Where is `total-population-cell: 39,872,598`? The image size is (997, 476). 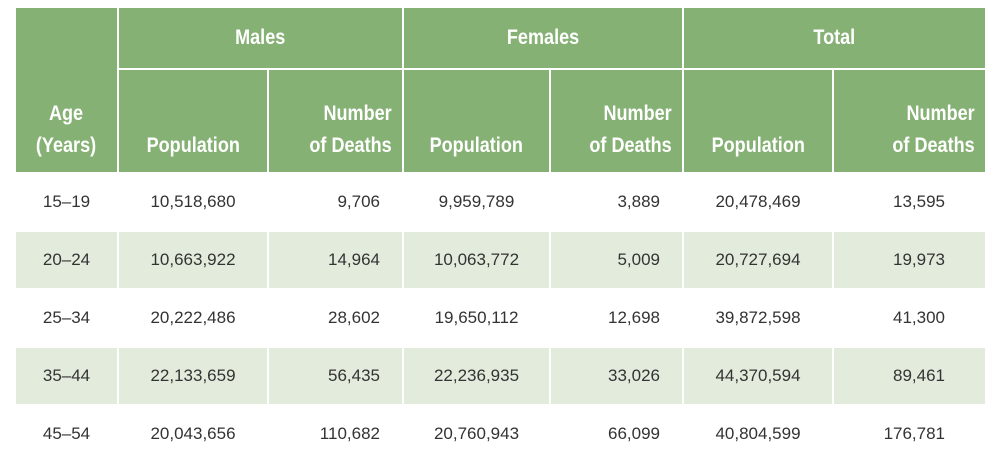
total-population-cell: 39,872,598 is located at coordinates (758, 318).